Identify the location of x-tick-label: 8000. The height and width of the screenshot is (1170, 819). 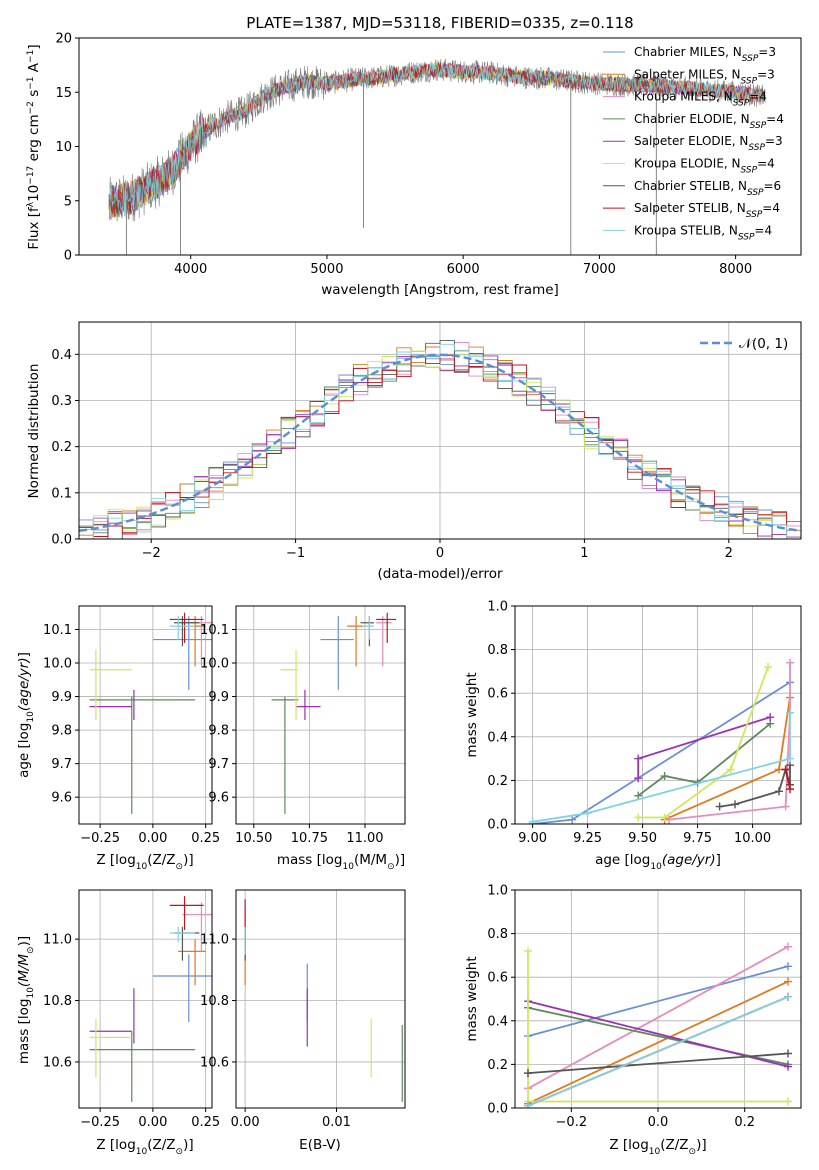
(735, 269).